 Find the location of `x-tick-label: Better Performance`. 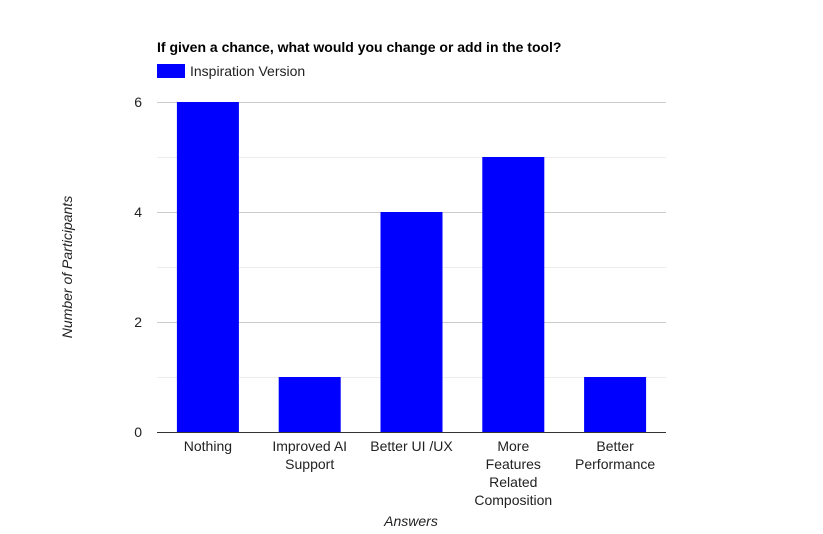

x-tick-label: Better Performance is located at coordinates (615, 455).